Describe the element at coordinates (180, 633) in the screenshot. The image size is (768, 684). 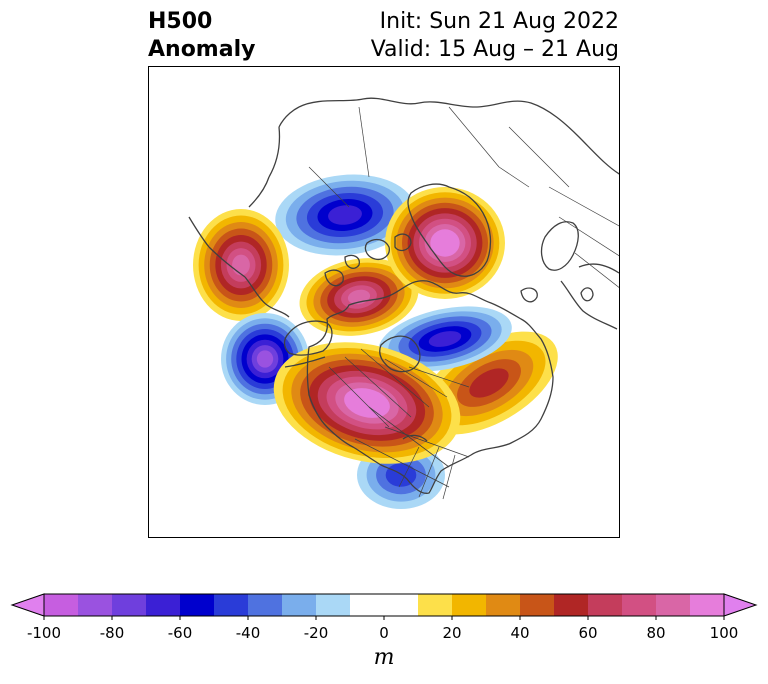
I see `colorbar-tick-label: -60` at that location.